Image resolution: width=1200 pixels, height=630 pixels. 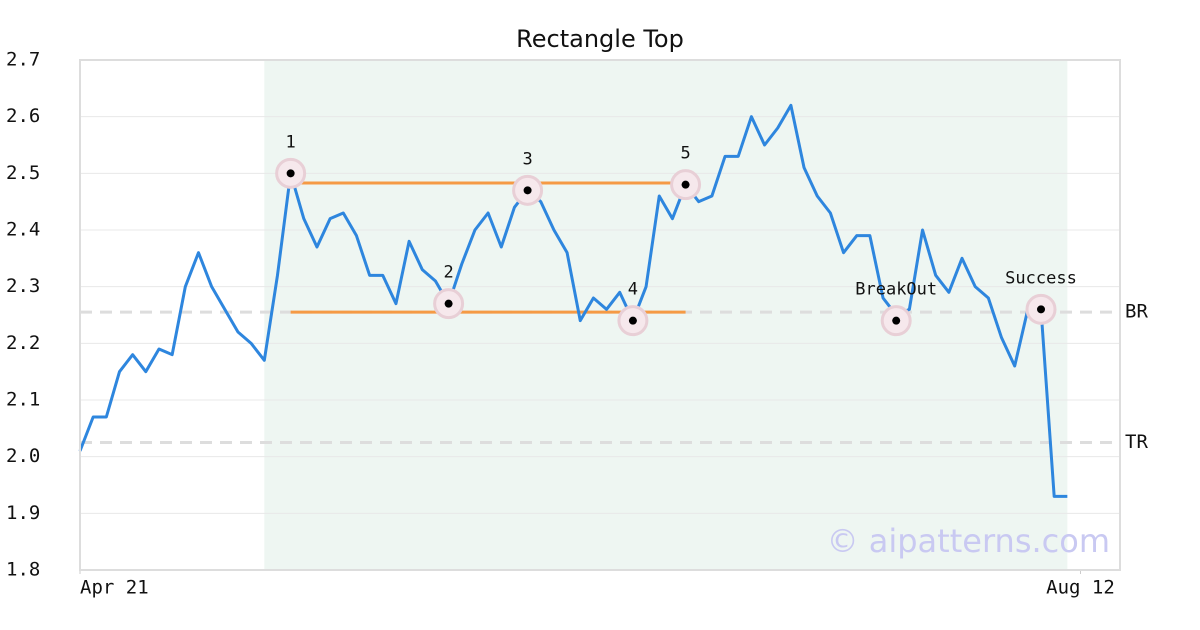 I want to click on marker-label: BreakOut, so click(x=896, y=290).